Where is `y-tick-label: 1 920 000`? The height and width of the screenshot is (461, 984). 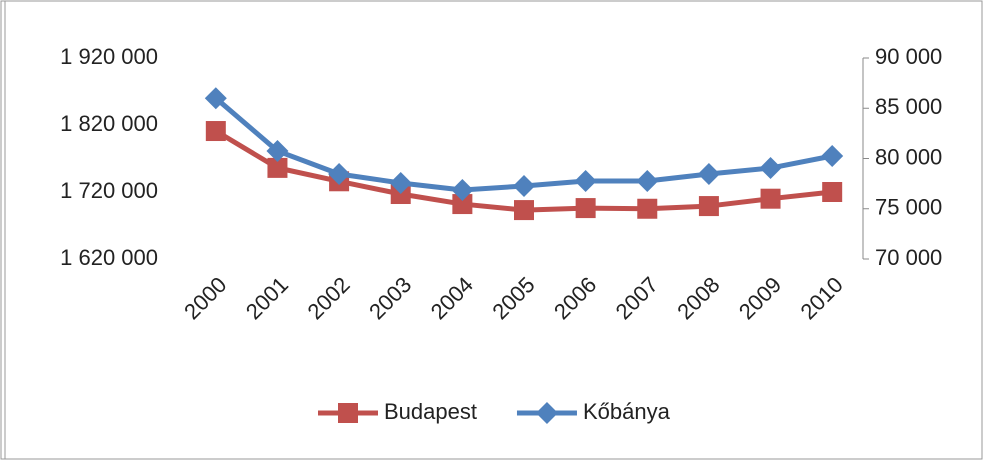
y-tick-label: 1 920 000 is located at coordinates (109, 56).